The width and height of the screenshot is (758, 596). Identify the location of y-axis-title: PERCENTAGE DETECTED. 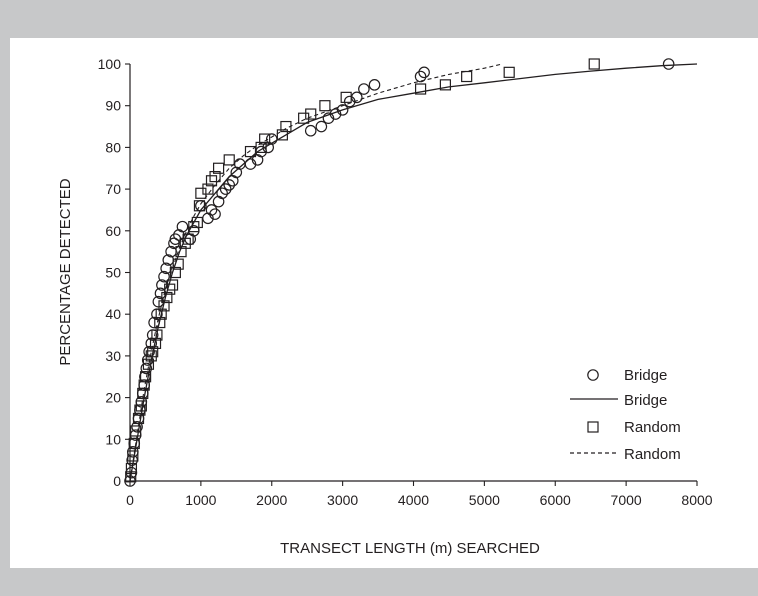
(65, 271).